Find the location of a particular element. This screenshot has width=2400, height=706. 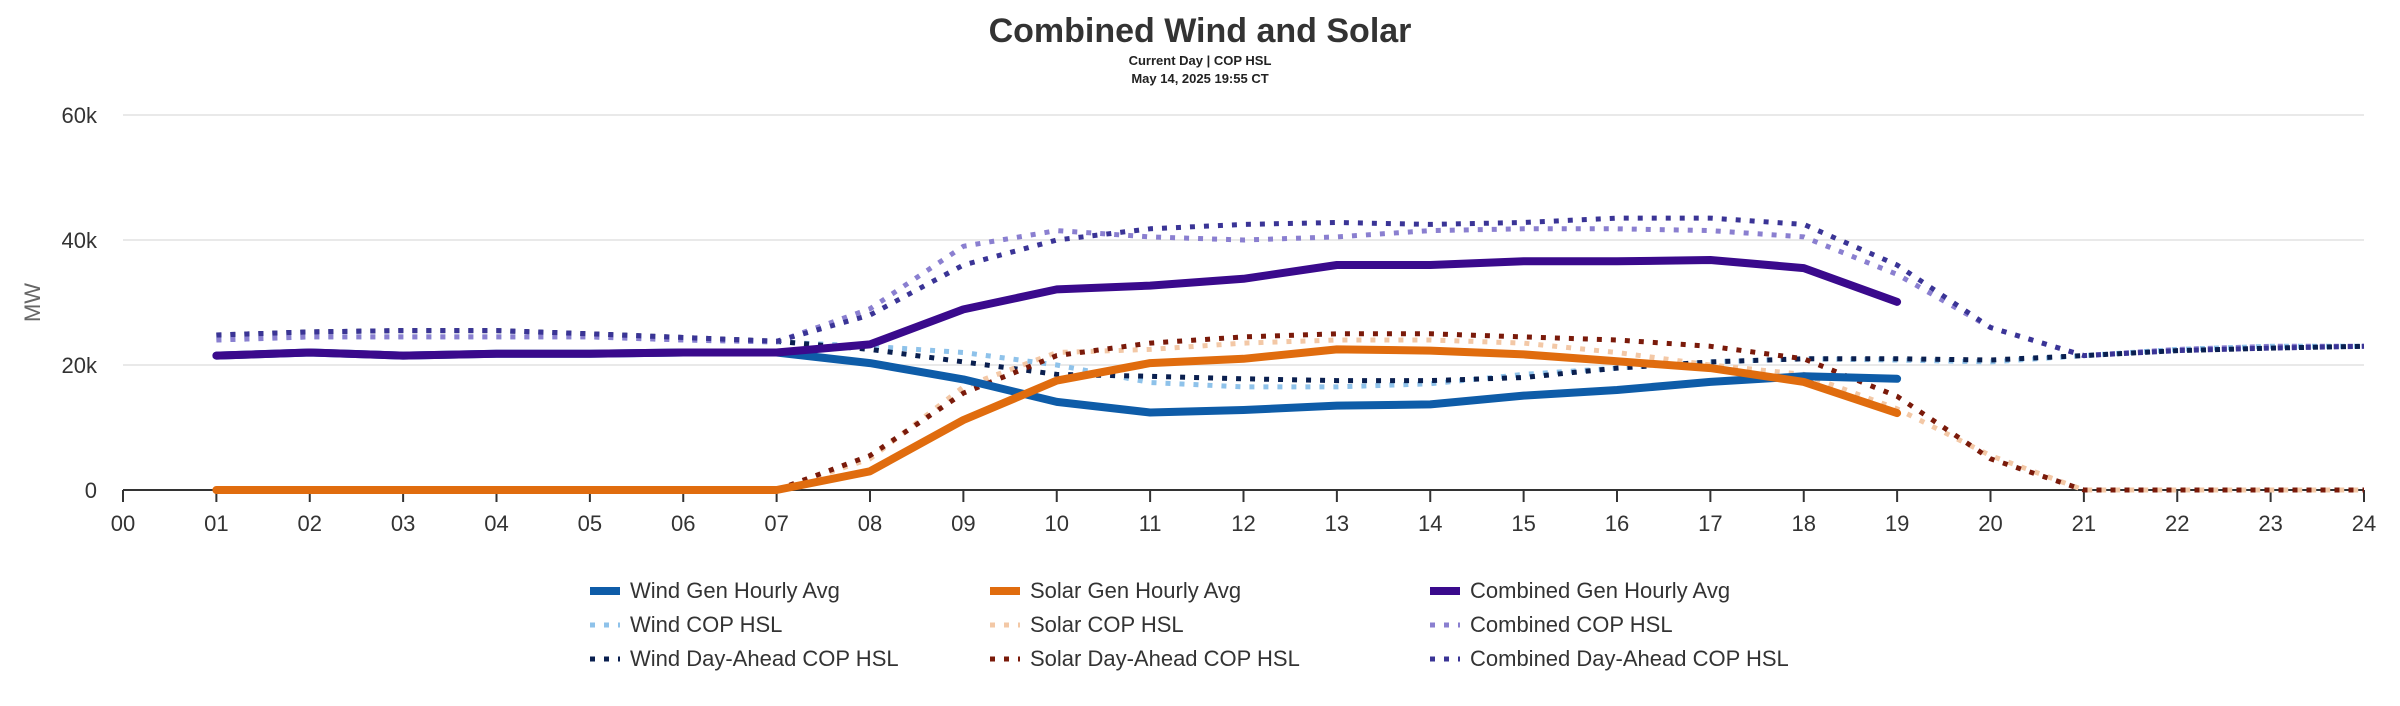

y-tick-label: 0 is located at coordinates (91, 490).